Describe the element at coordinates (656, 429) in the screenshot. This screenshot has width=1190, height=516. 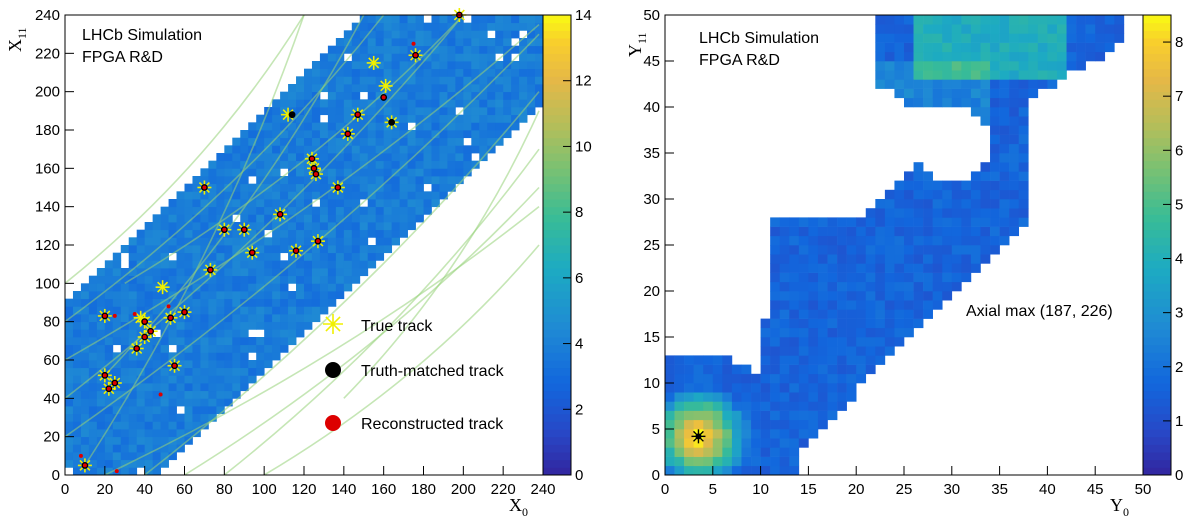
I see `y-tick-label: 5` at that location.